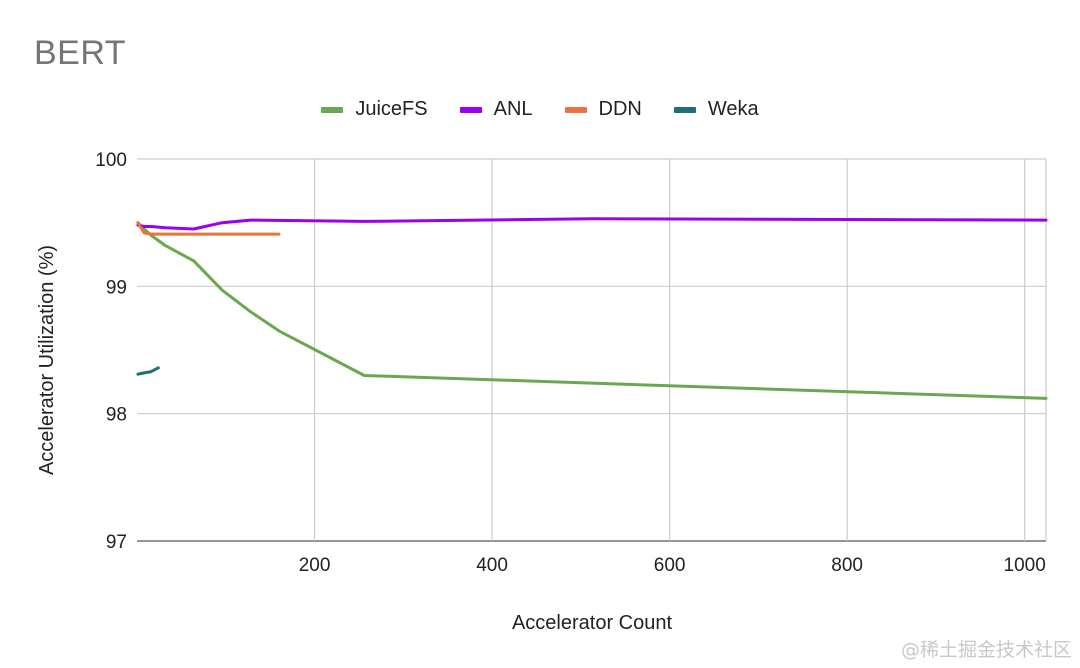 The width and height of the screenshot is (1080, 668). What do you see at coordinates (620, 109) in the screenshot?
I see `legend-label: DDN` at bounding box center [620, 109].